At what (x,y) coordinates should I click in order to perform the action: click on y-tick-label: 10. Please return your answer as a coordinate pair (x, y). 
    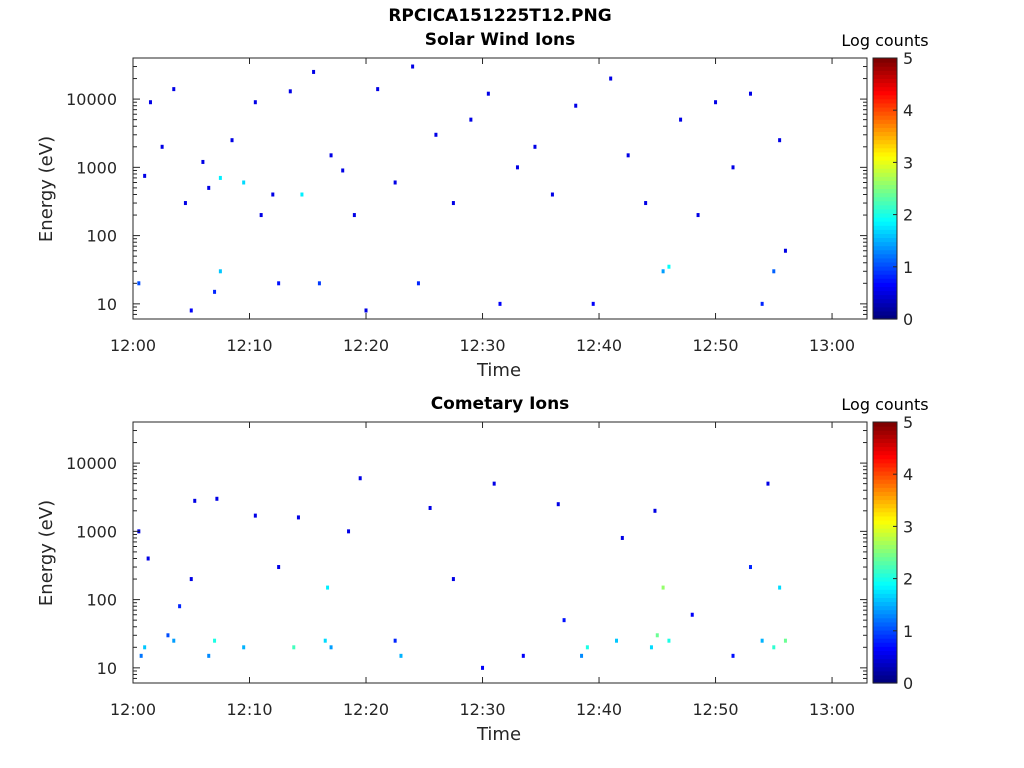
    Looking at the image, I should click on (107, 304).